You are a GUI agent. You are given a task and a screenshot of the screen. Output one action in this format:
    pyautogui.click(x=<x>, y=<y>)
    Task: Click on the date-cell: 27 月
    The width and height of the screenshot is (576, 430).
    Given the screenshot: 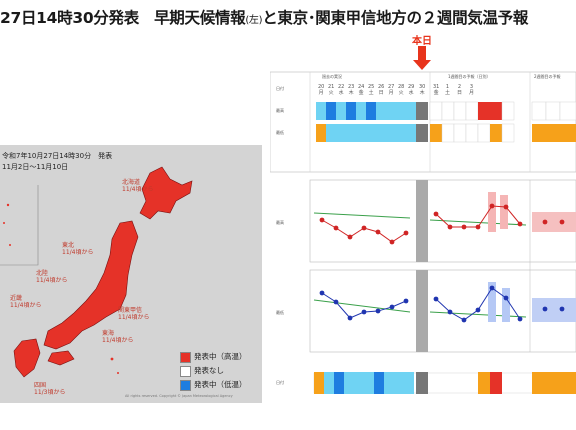 What is the action you would take?
    pyautogui.click(x=391, y=90)
    